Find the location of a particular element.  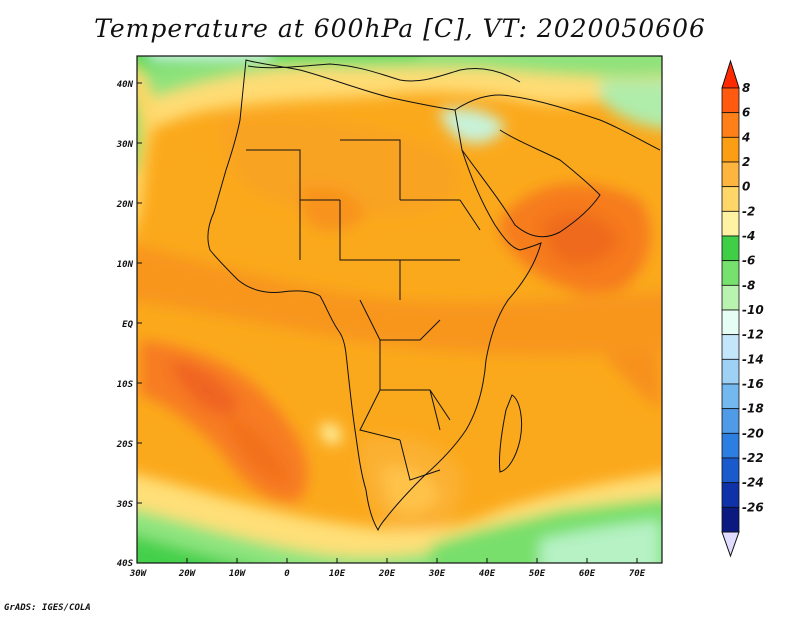

colorbar-label: -2 is located at coordinates (748, 211).